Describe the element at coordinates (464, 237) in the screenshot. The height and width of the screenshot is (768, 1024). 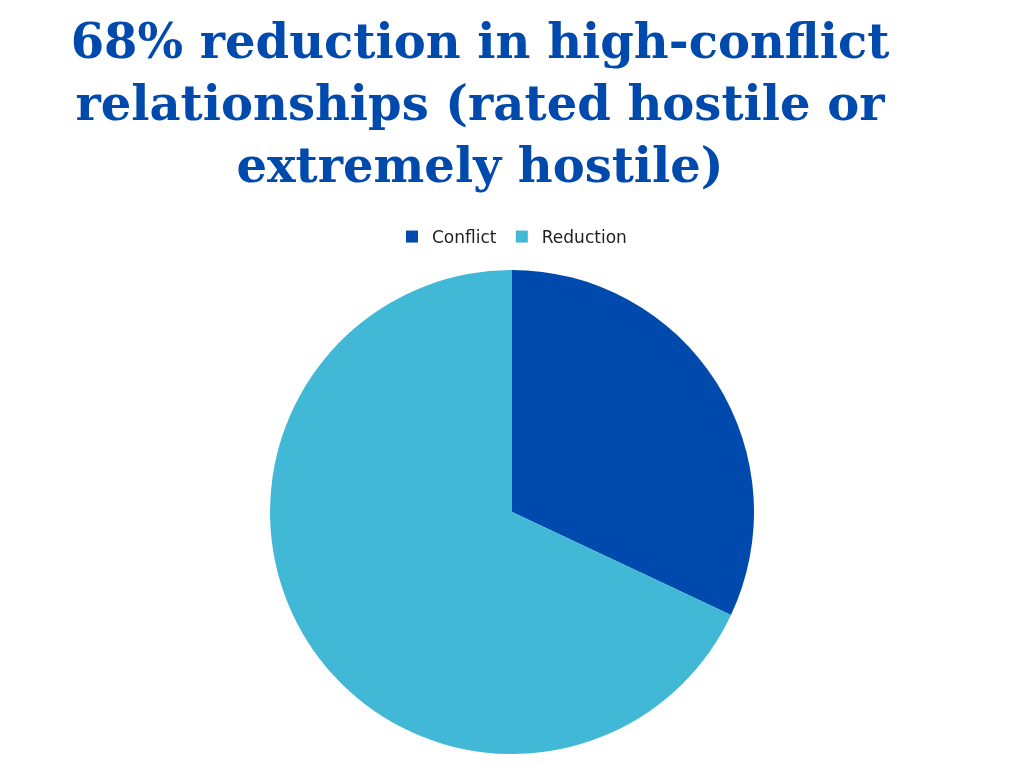
I see `legend-label: Conflict` at that location.